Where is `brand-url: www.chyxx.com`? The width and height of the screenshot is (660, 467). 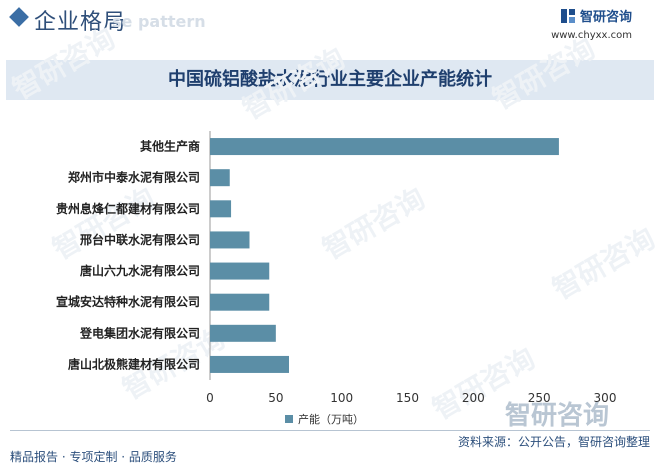
brand-url: www.chyxx.com is located at coordinates (591, 35).